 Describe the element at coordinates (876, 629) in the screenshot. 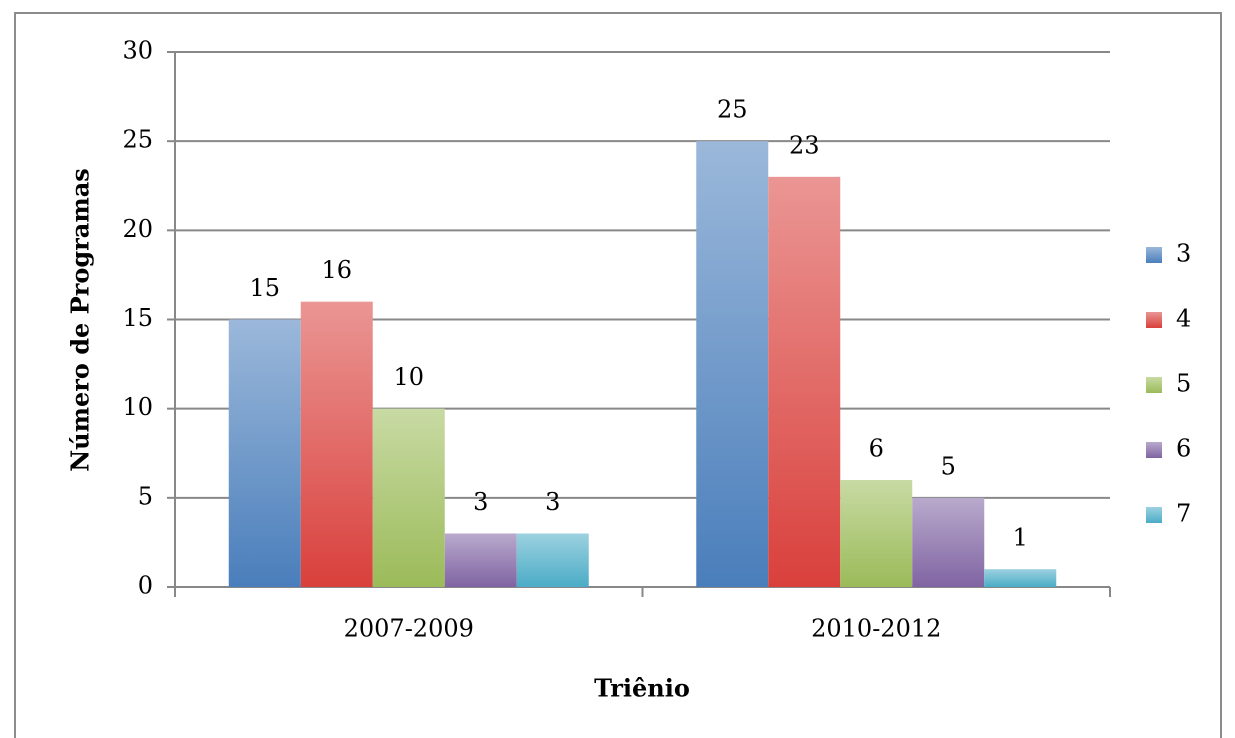

I see `x-tick-label: 2010-2012` at that location.